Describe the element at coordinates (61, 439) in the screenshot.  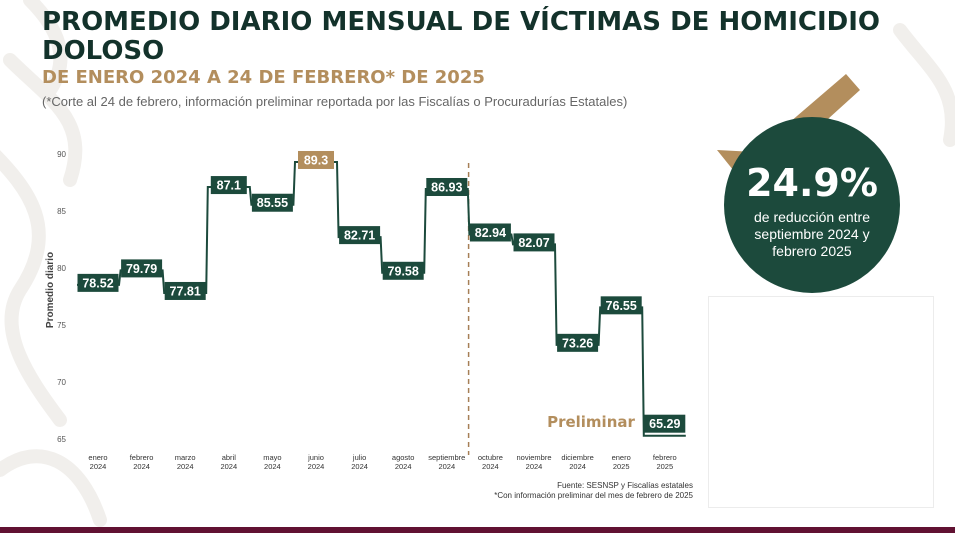
I see `y-tick-label: 65` at that location.